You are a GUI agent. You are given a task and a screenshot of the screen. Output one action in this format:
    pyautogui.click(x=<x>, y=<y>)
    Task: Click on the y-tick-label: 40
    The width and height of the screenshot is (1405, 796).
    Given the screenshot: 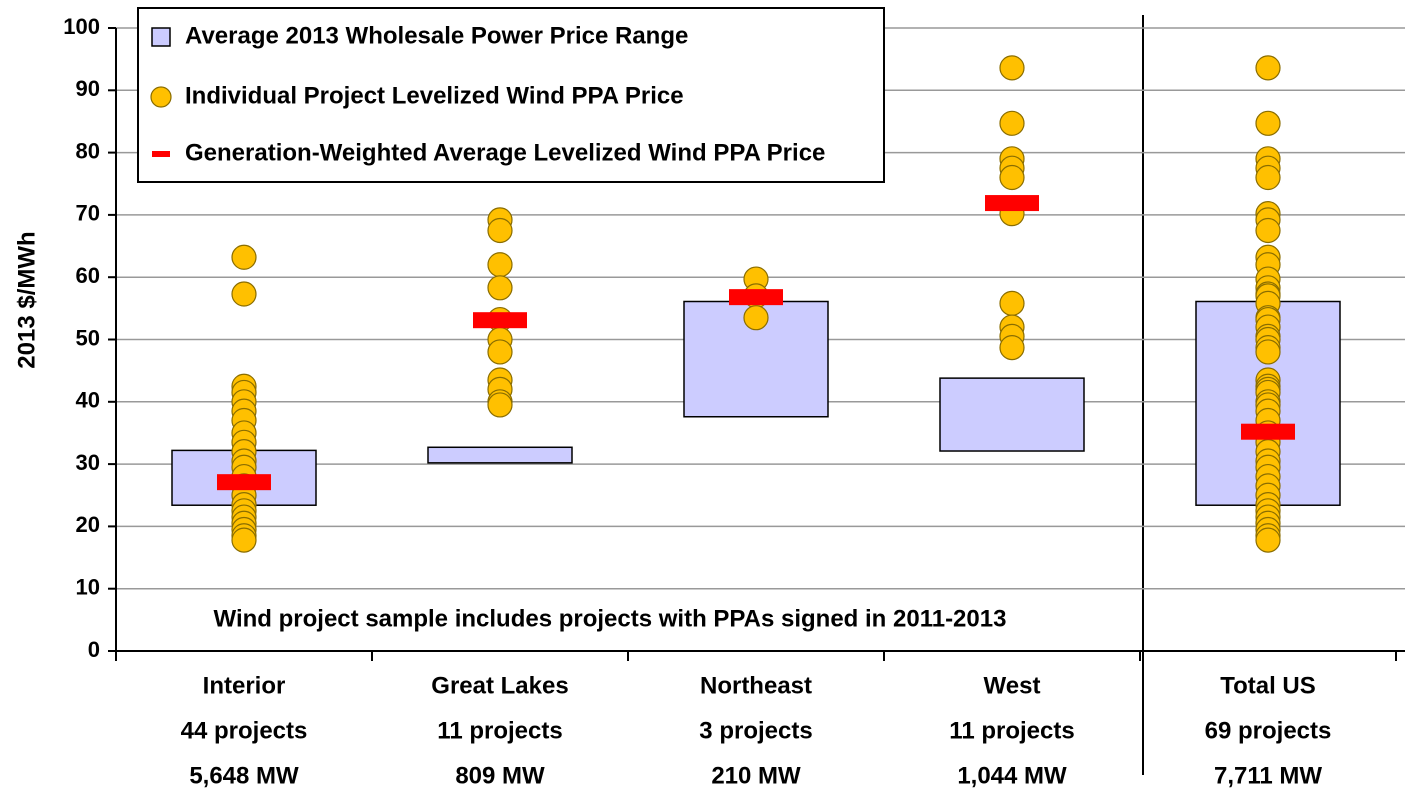 What is the action you would take?
    pyautogui.click(x=88, y=400)
    